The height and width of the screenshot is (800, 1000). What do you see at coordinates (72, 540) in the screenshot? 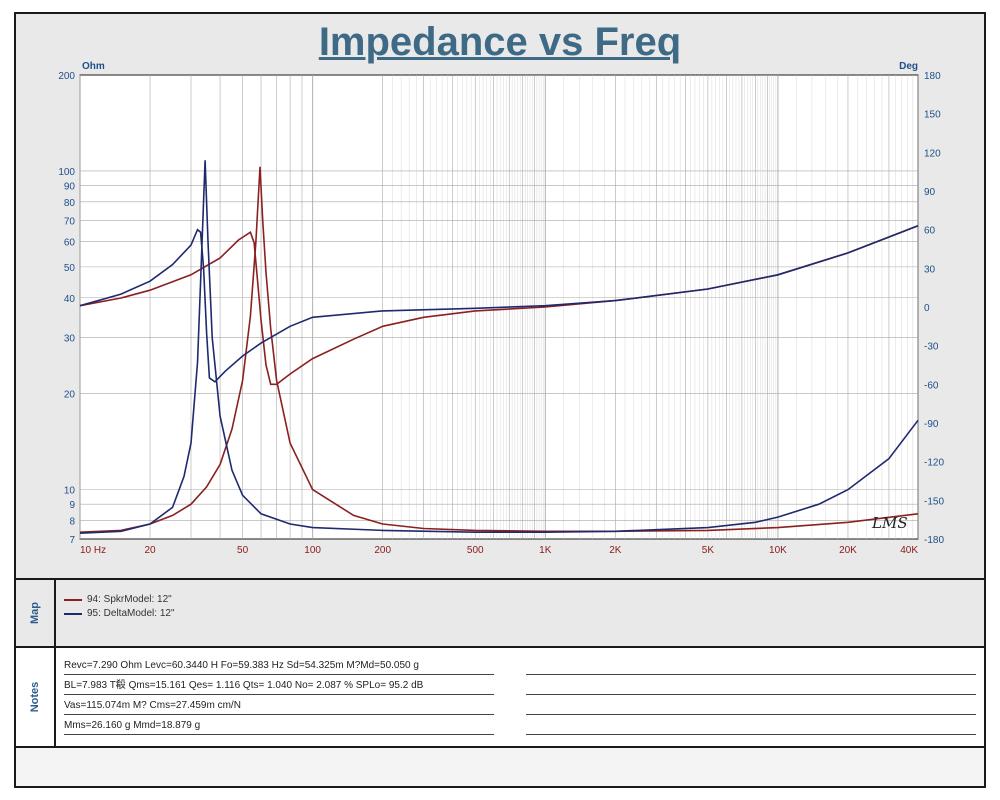
I see `y-left-tick-label: 7` at bounding box center [72, 540].